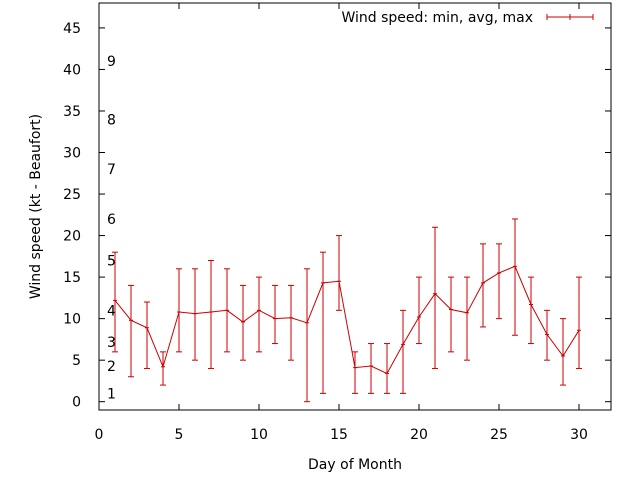 This screenshot has width=640, height=480. I want to click on y-tick-label-5: 5, so click(76, 361).